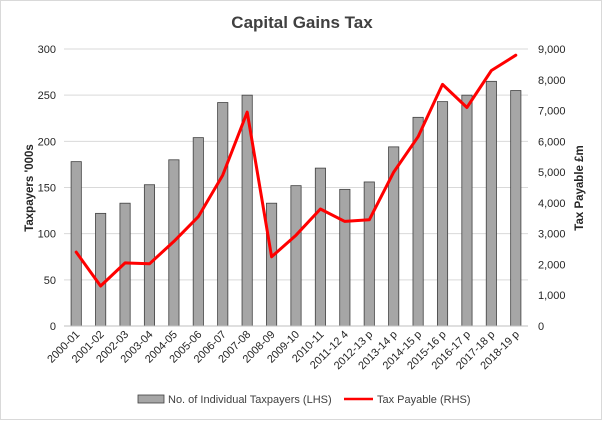  Describe the element at coordinates (541, 327) in the screenshot. I see `y2-tick-label: 0` at that location.